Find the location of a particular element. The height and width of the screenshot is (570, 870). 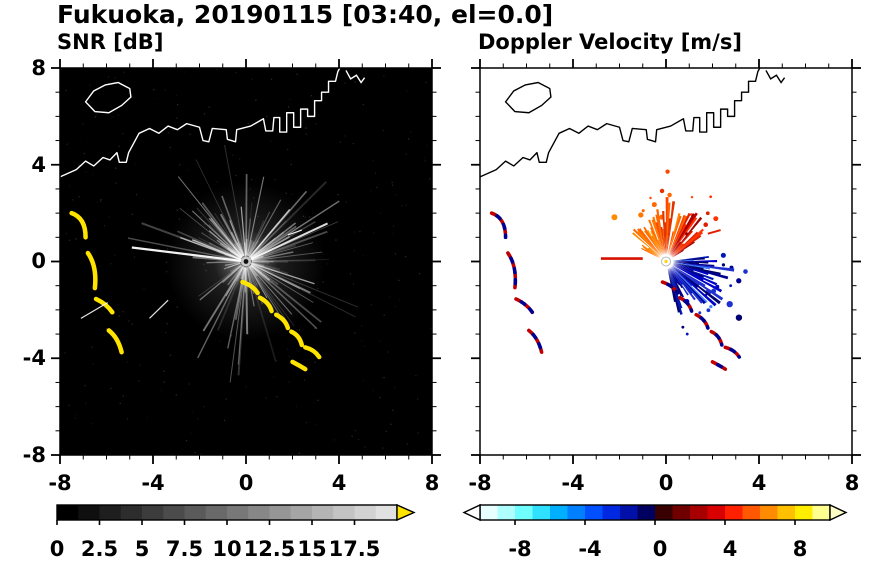

snr-colorbar-label: 5 is located at coordinates (142, 549).